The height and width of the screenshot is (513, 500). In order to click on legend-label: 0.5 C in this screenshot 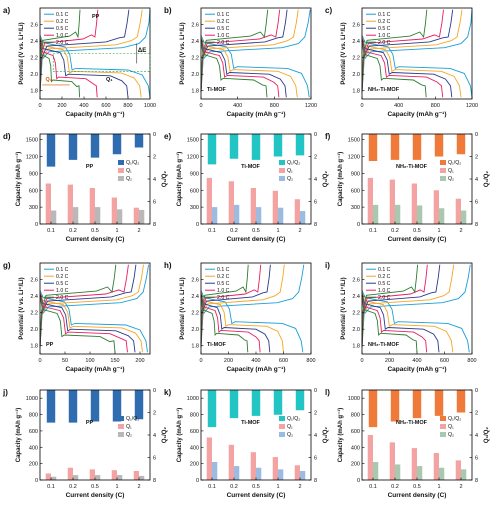, I will do `click(223, 284)`.